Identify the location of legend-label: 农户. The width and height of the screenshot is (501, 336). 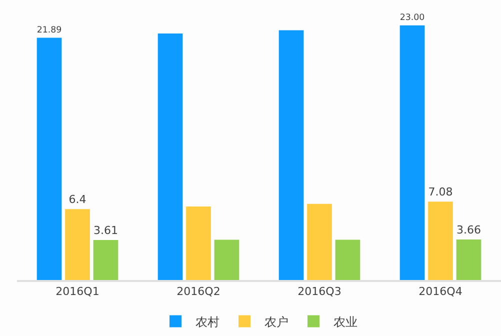
(276, 321).